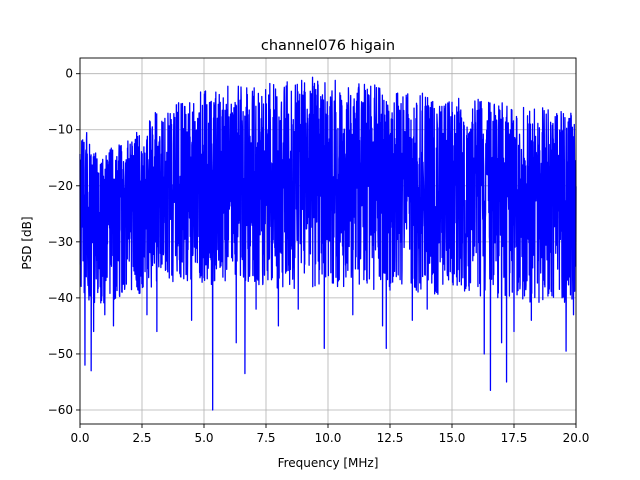 The width and height of the screenshot is (640, 480). I want to click on y-tick-label: −20, so click(60, 186).